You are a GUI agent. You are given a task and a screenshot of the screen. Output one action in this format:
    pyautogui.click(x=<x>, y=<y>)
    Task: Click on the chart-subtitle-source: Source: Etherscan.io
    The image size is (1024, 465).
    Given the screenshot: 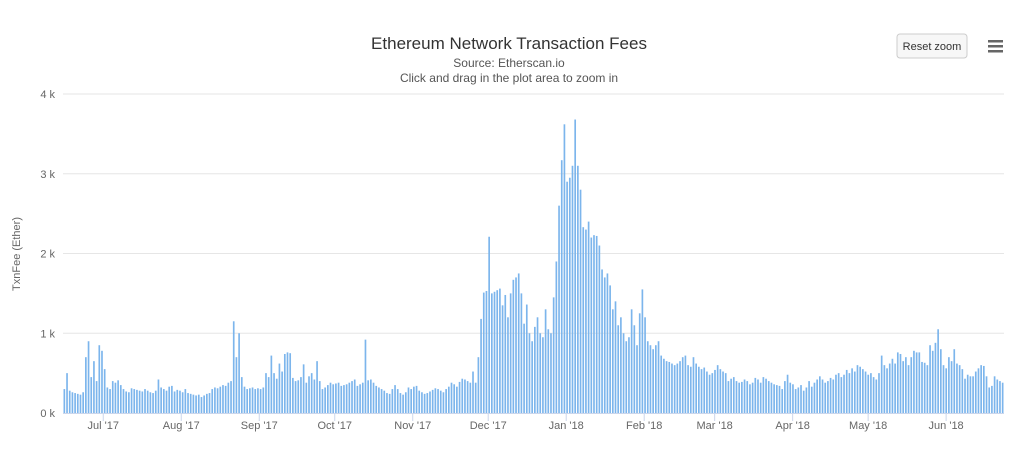 What is the action you would take?
    pyautogui.click(x=509, y=63)
    